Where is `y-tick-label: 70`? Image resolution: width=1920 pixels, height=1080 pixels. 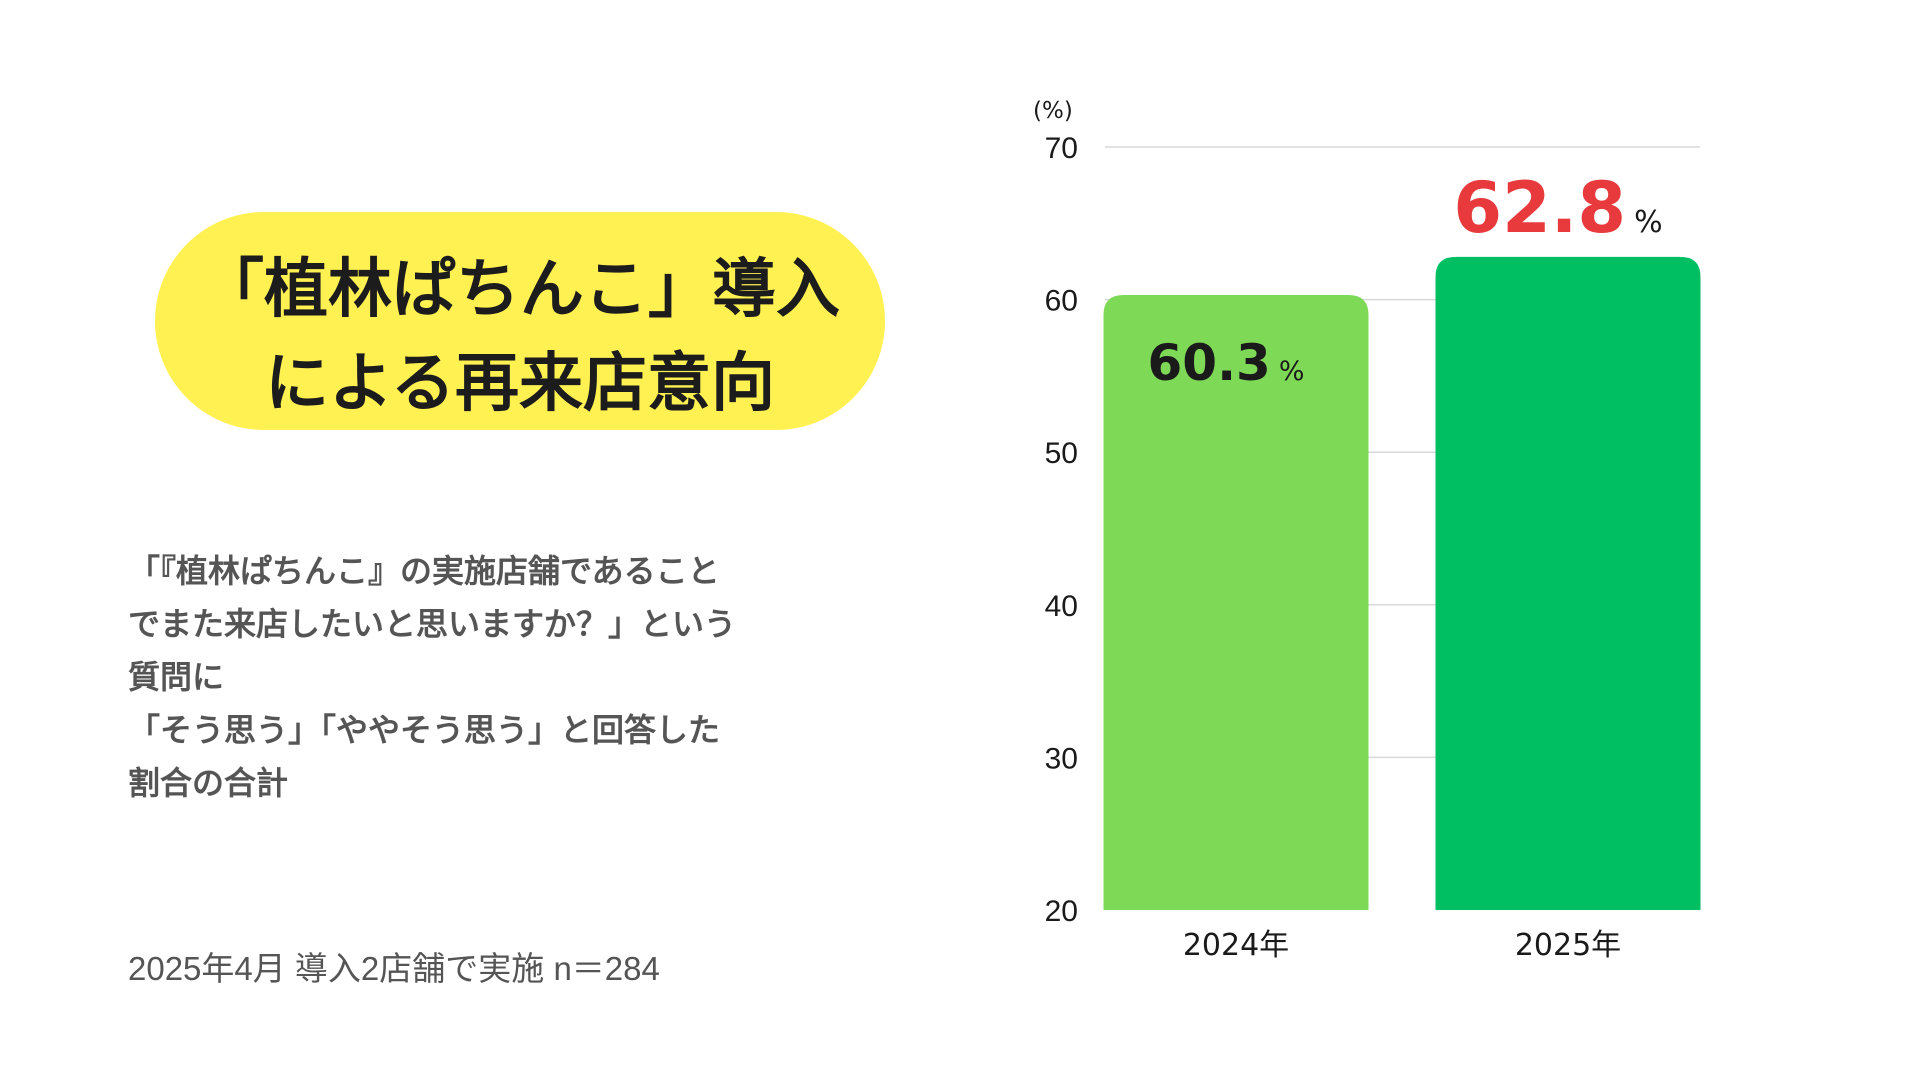
y-tick-label: 70 is located at coordinates (1061, 148).